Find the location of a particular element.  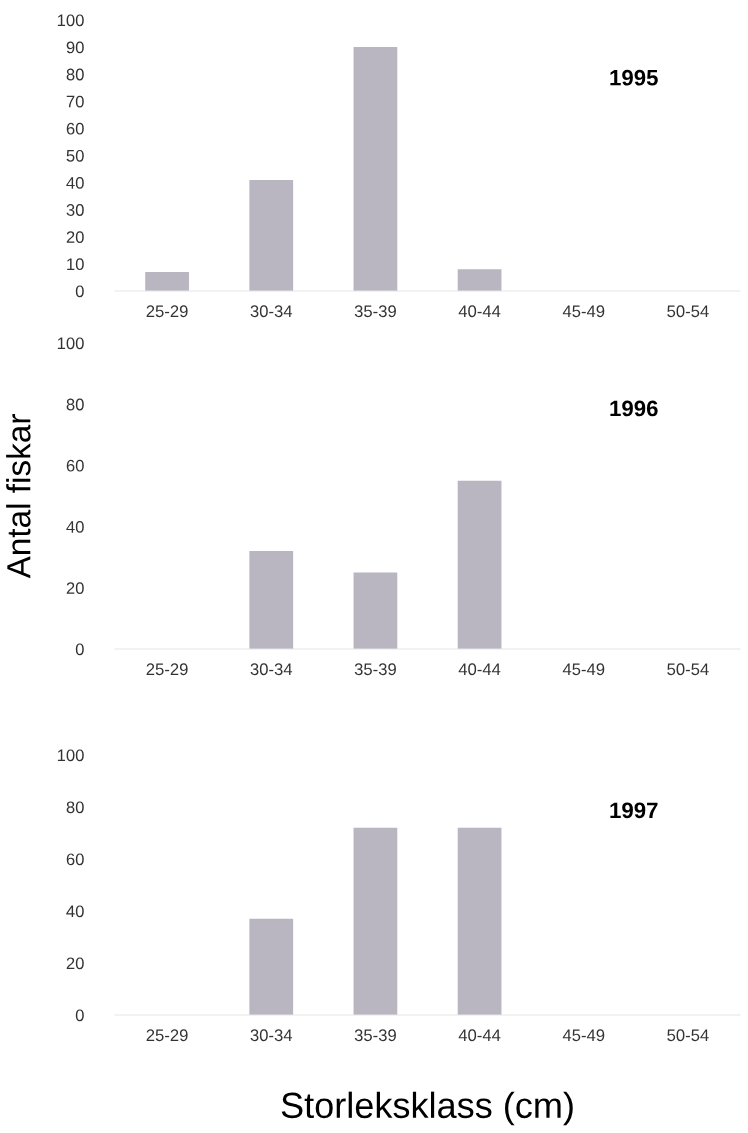

y-tick-label: 30 is located at coordinates (75, 210).